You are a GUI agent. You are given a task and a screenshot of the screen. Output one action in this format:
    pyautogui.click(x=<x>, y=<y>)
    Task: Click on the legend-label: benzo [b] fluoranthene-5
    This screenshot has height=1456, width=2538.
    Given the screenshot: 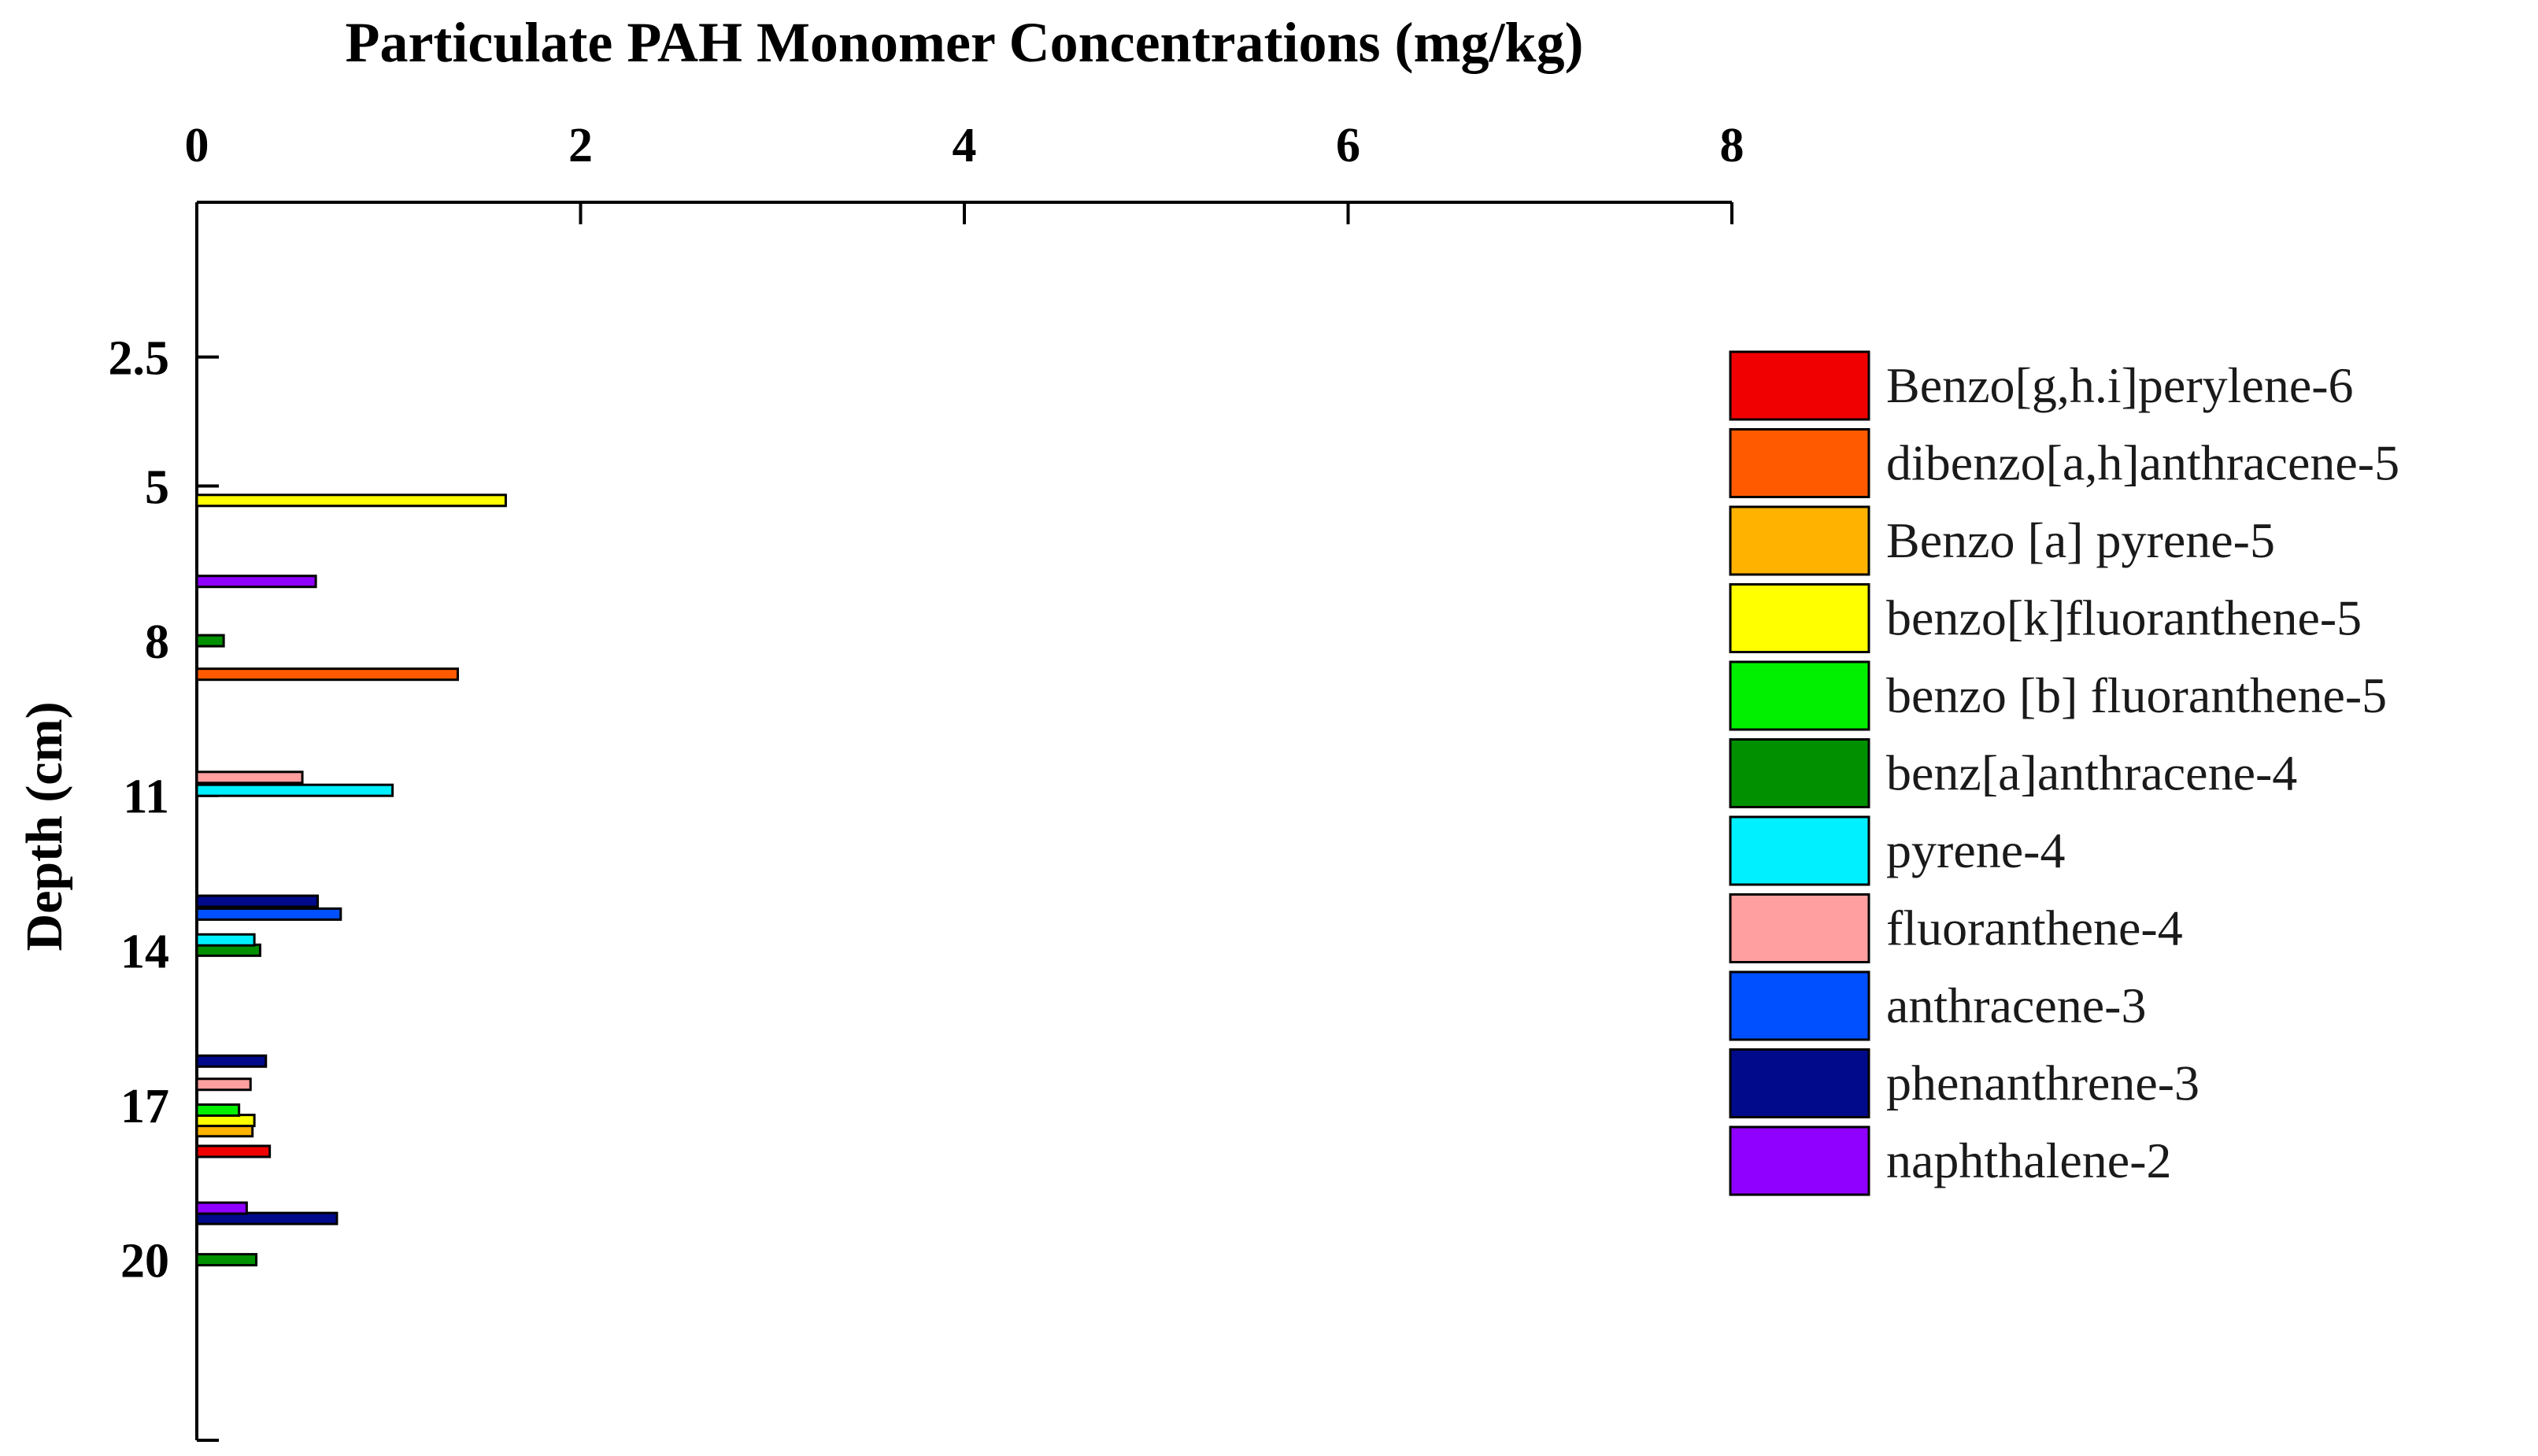 What is the action you would take?
    pyautogui.click(x=2137, y=695)
    